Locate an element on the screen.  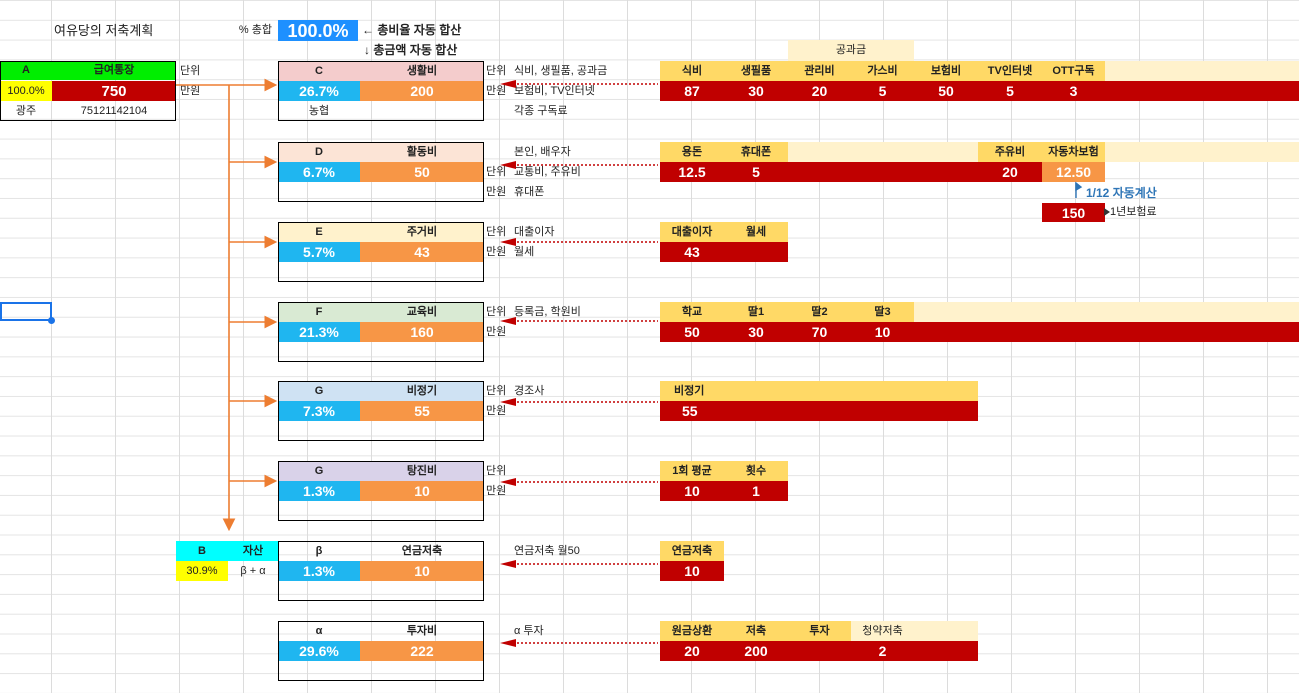
beta-value: 10 is located at coordinates (692, 571).